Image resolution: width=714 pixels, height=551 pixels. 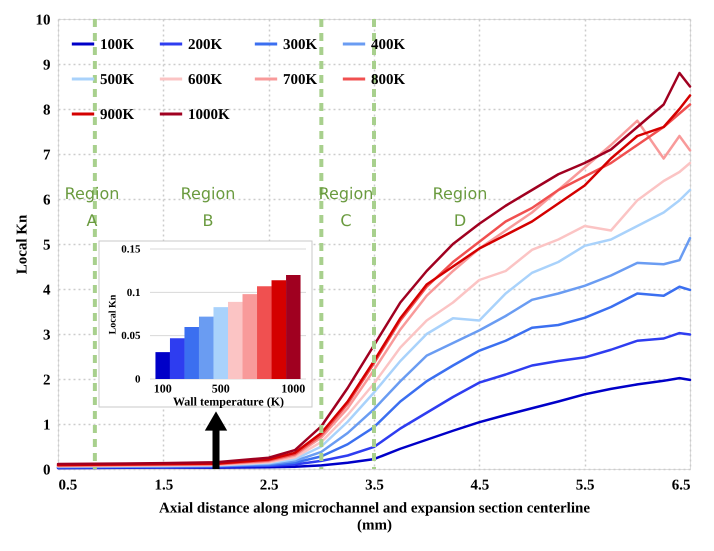 I want to click on y-tick-label: 0.1, so click(x=133, y=292).